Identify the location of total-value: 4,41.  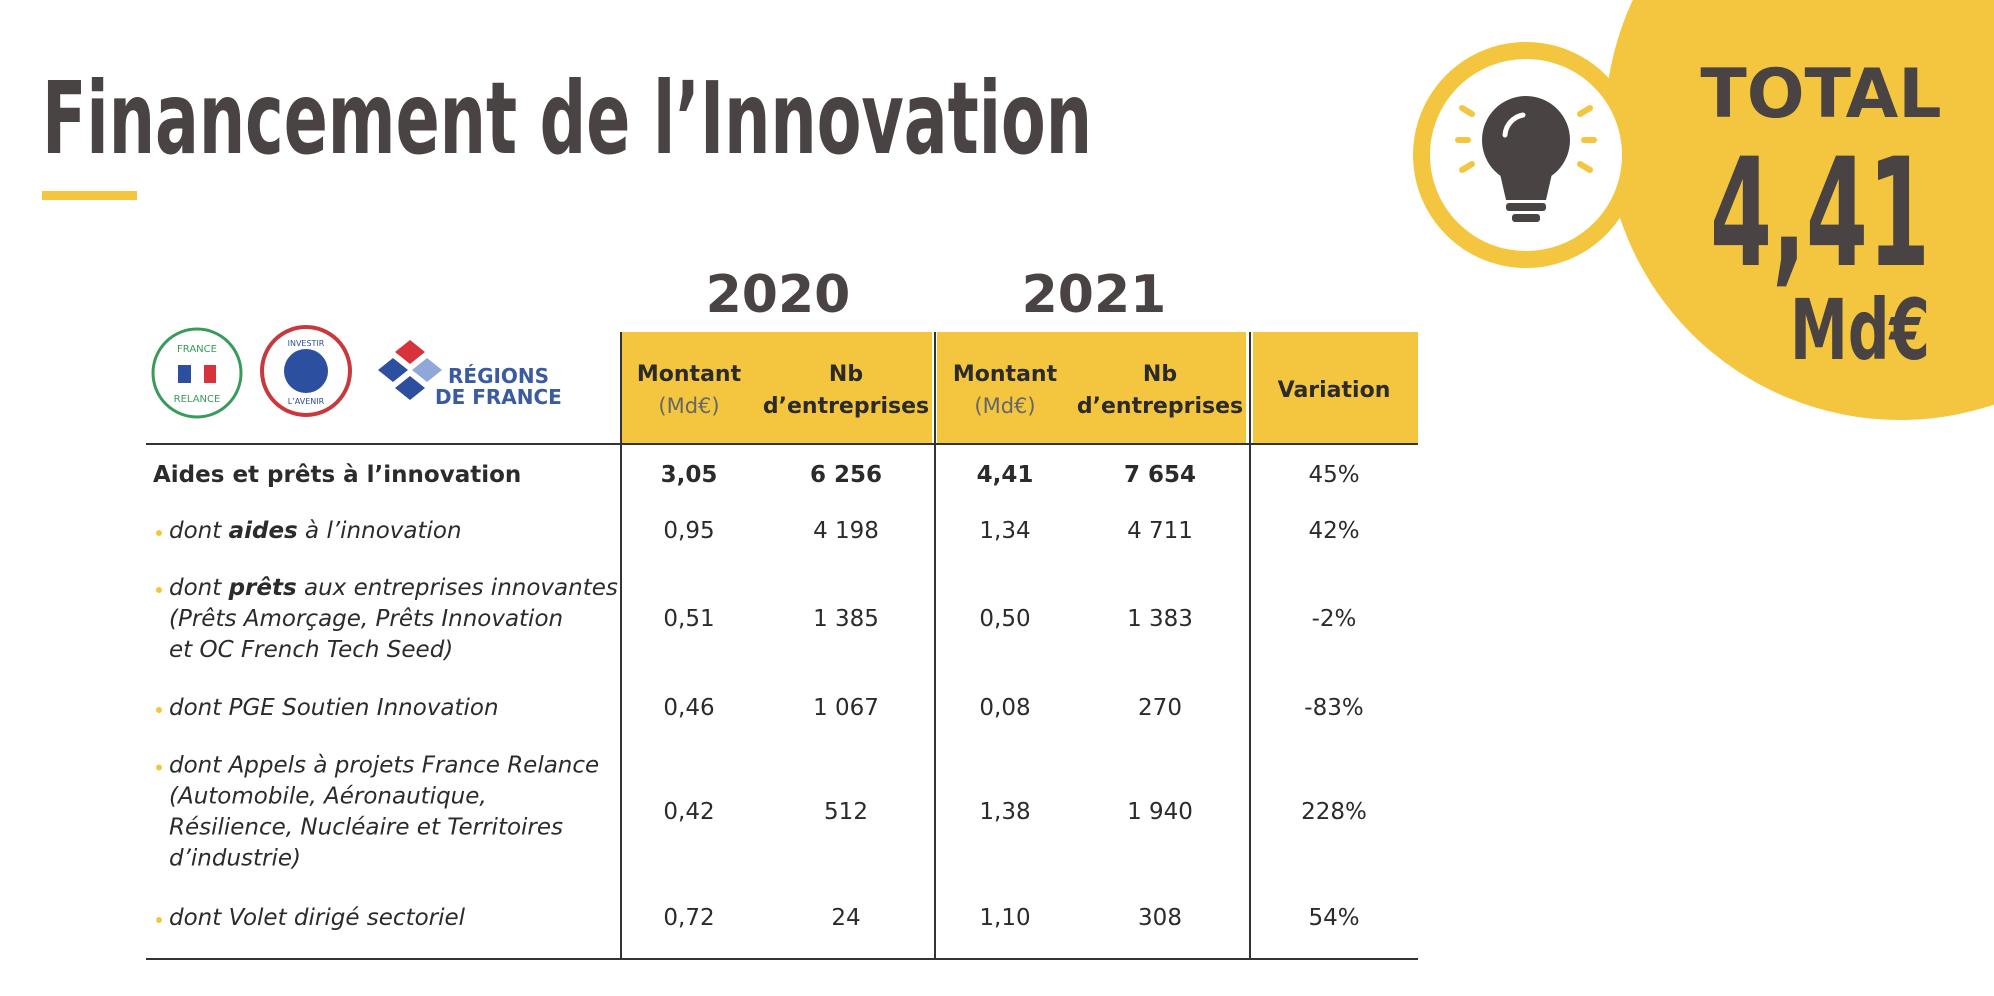
(1820, 214).